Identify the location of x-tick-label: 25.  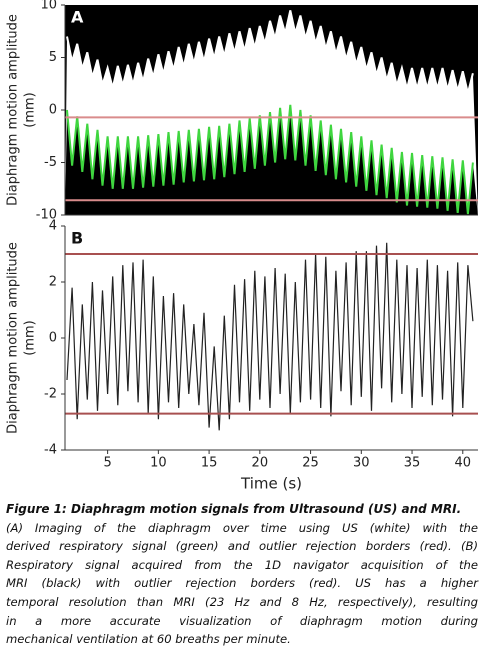
(310, 463).